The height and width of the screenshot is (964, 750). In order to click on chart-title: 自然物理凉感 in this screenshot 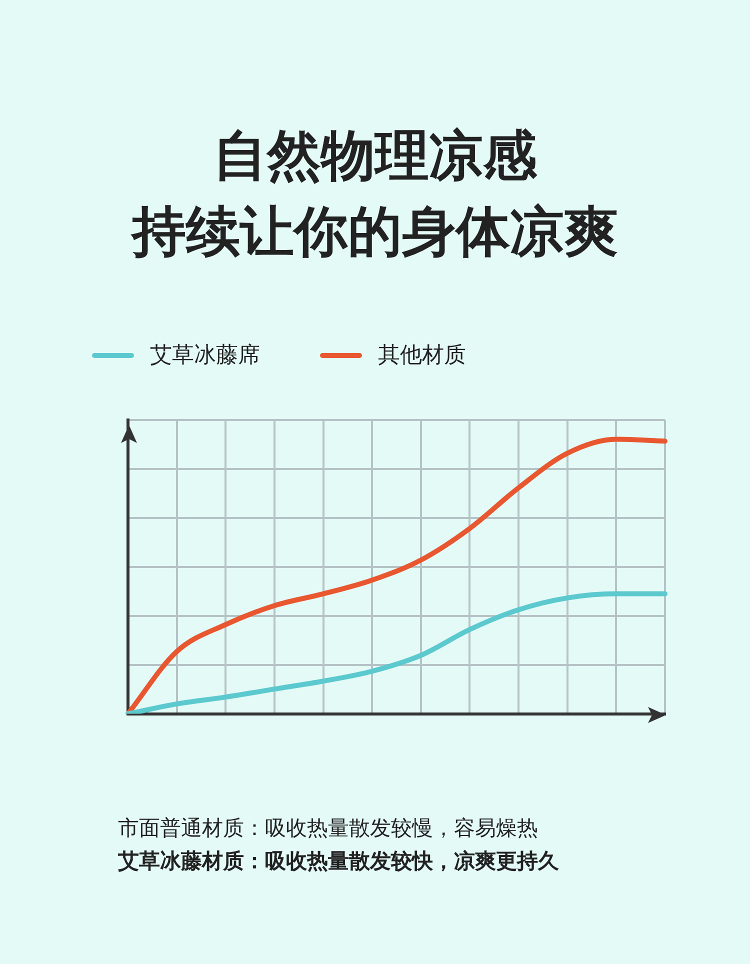, I will do `click(375, 156)`.